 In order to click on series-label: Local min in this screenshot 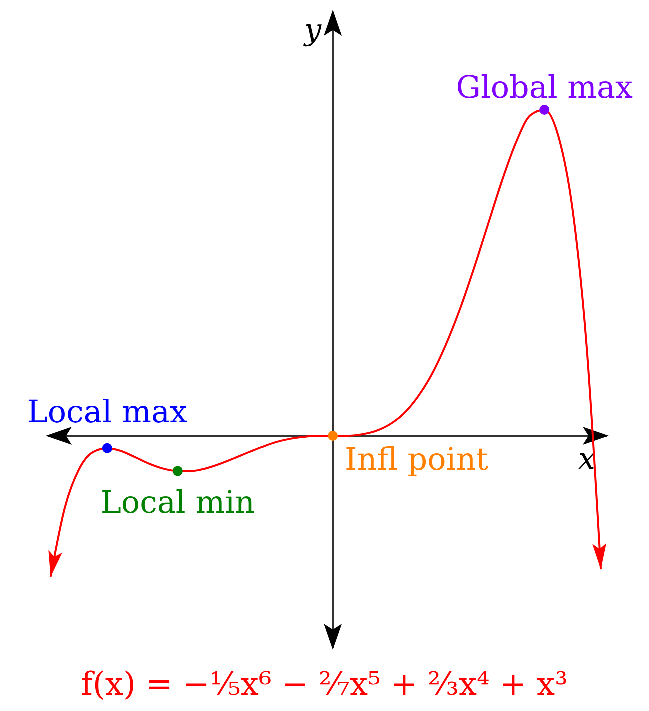, I will do `click(178, 503)`.